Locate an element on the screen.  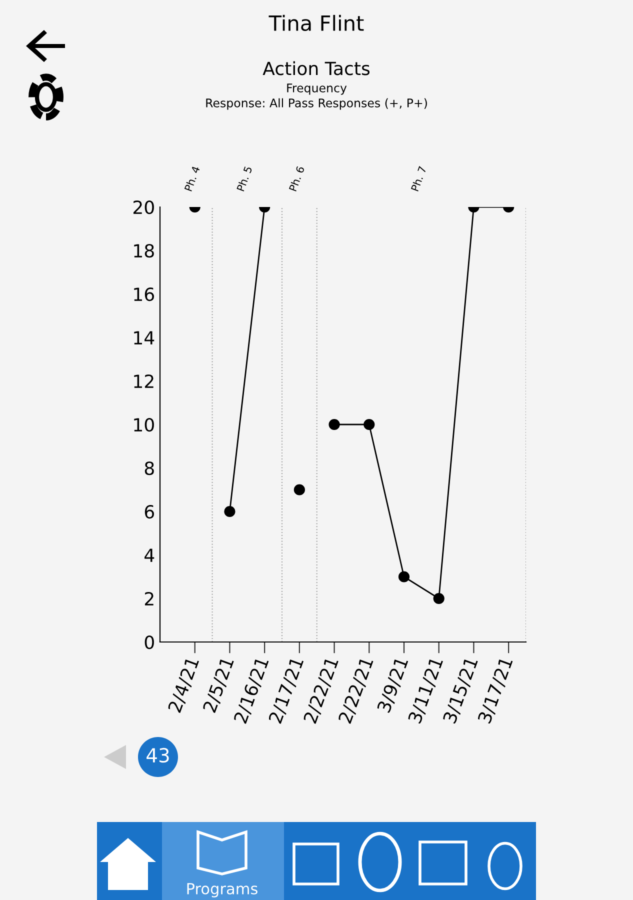
text: 43 is located at coordinates (157, 755).